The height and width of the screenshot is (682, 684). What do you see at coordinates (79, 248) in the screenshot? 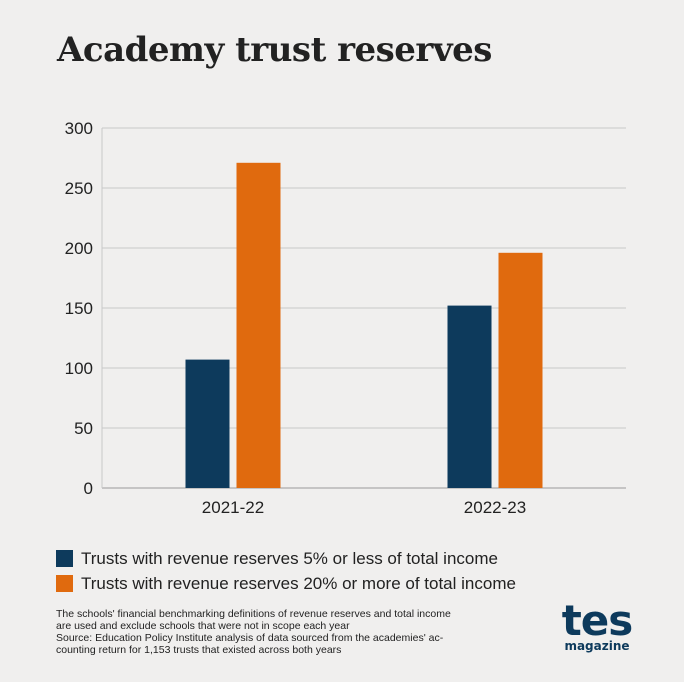
I see `y-tick-label: 200` at bounding box center [79, 248].